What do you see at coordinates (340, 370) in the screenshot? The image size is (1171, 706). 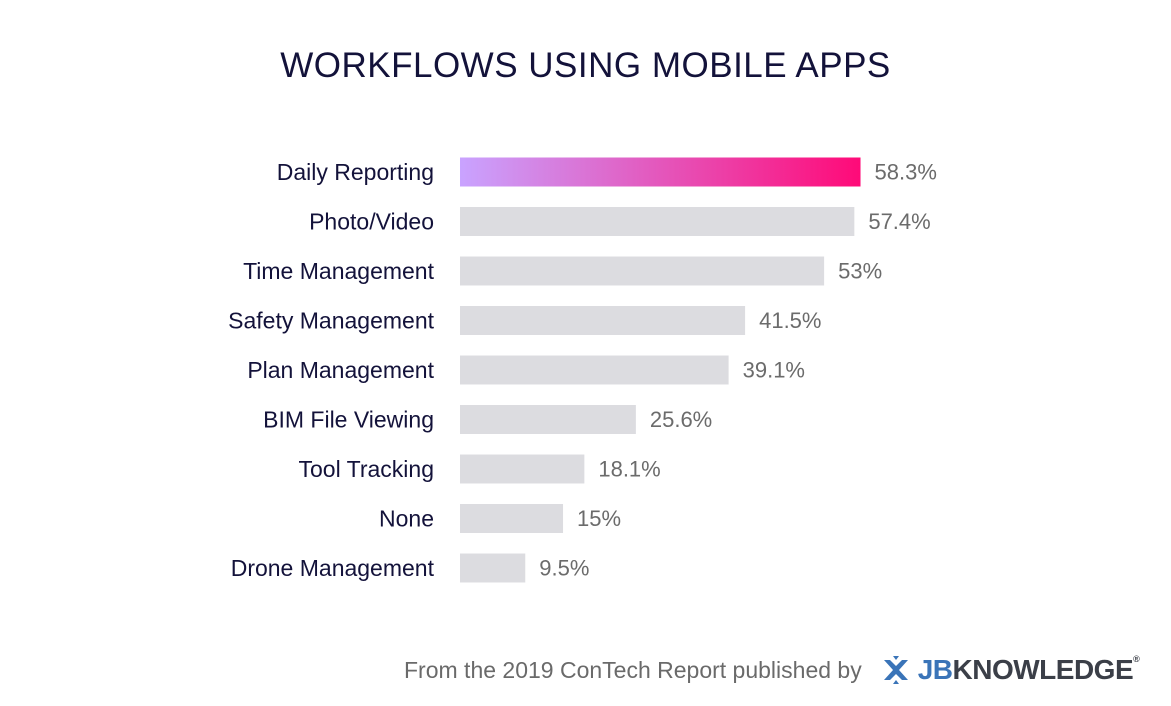 I see `category-label: Plan Management` at bounding box center [340, 370].